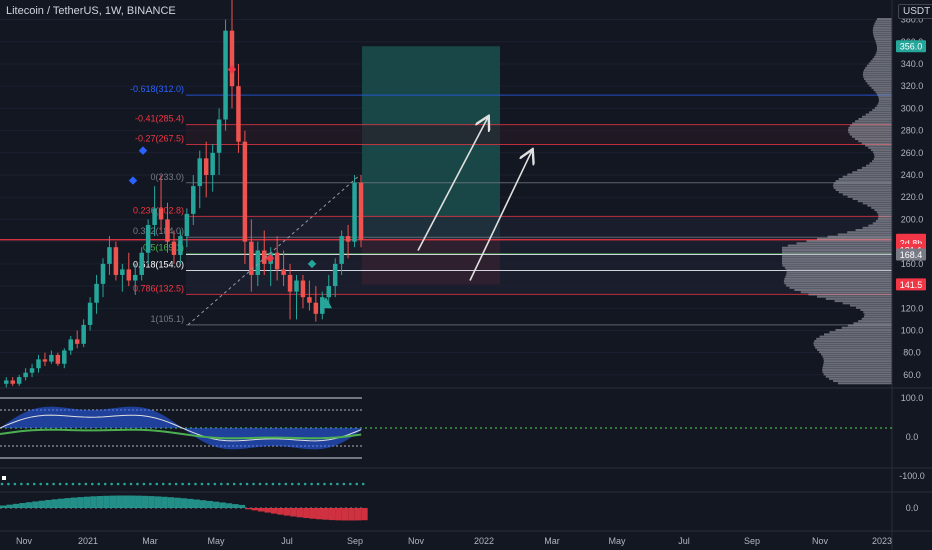 This screenshot has width=932, height=550. What do you see at coordinates (912, 64) in the screenshot?
I see `price-tick-label: 340.0` at bounding box center [912, 64].